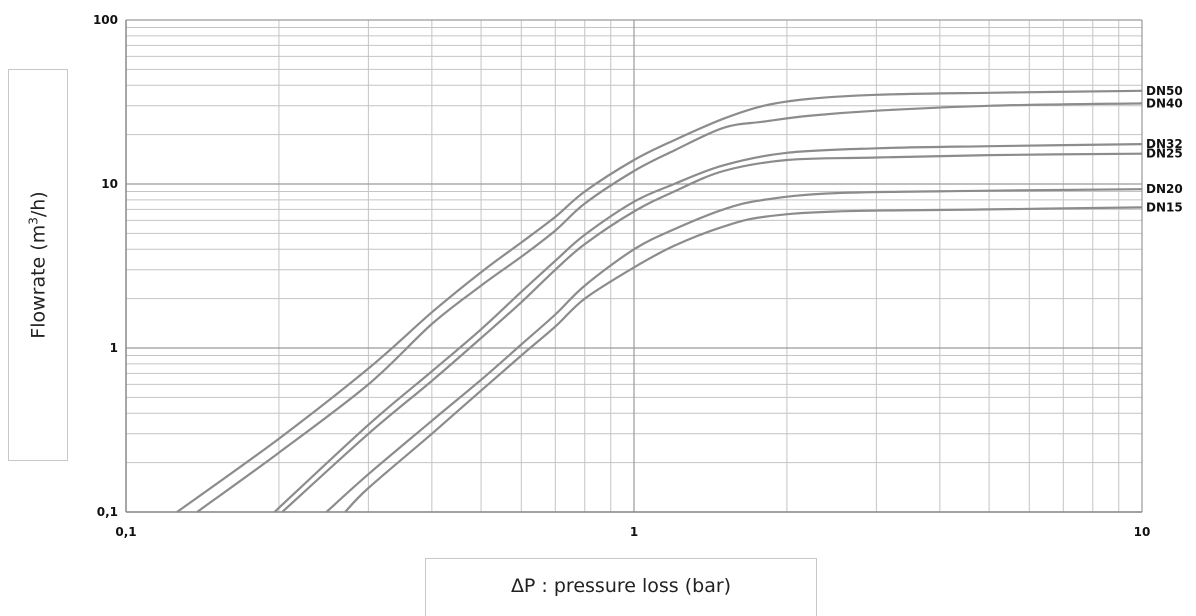 Image resolution: width=1196 pixels, height=616 pixels. What do you see at coordinates (1164, 207) in the screenshot?
I see `series-label-dn15: DN15` at bounding box center [1164, 207].